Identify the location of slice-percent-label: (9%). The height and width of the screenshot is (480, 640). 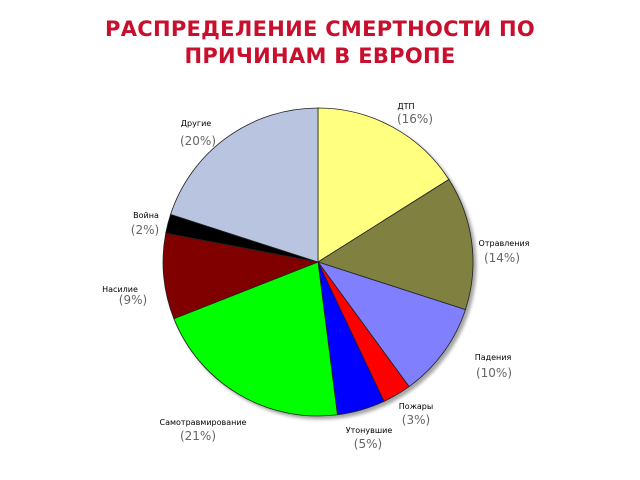
(133, 300).